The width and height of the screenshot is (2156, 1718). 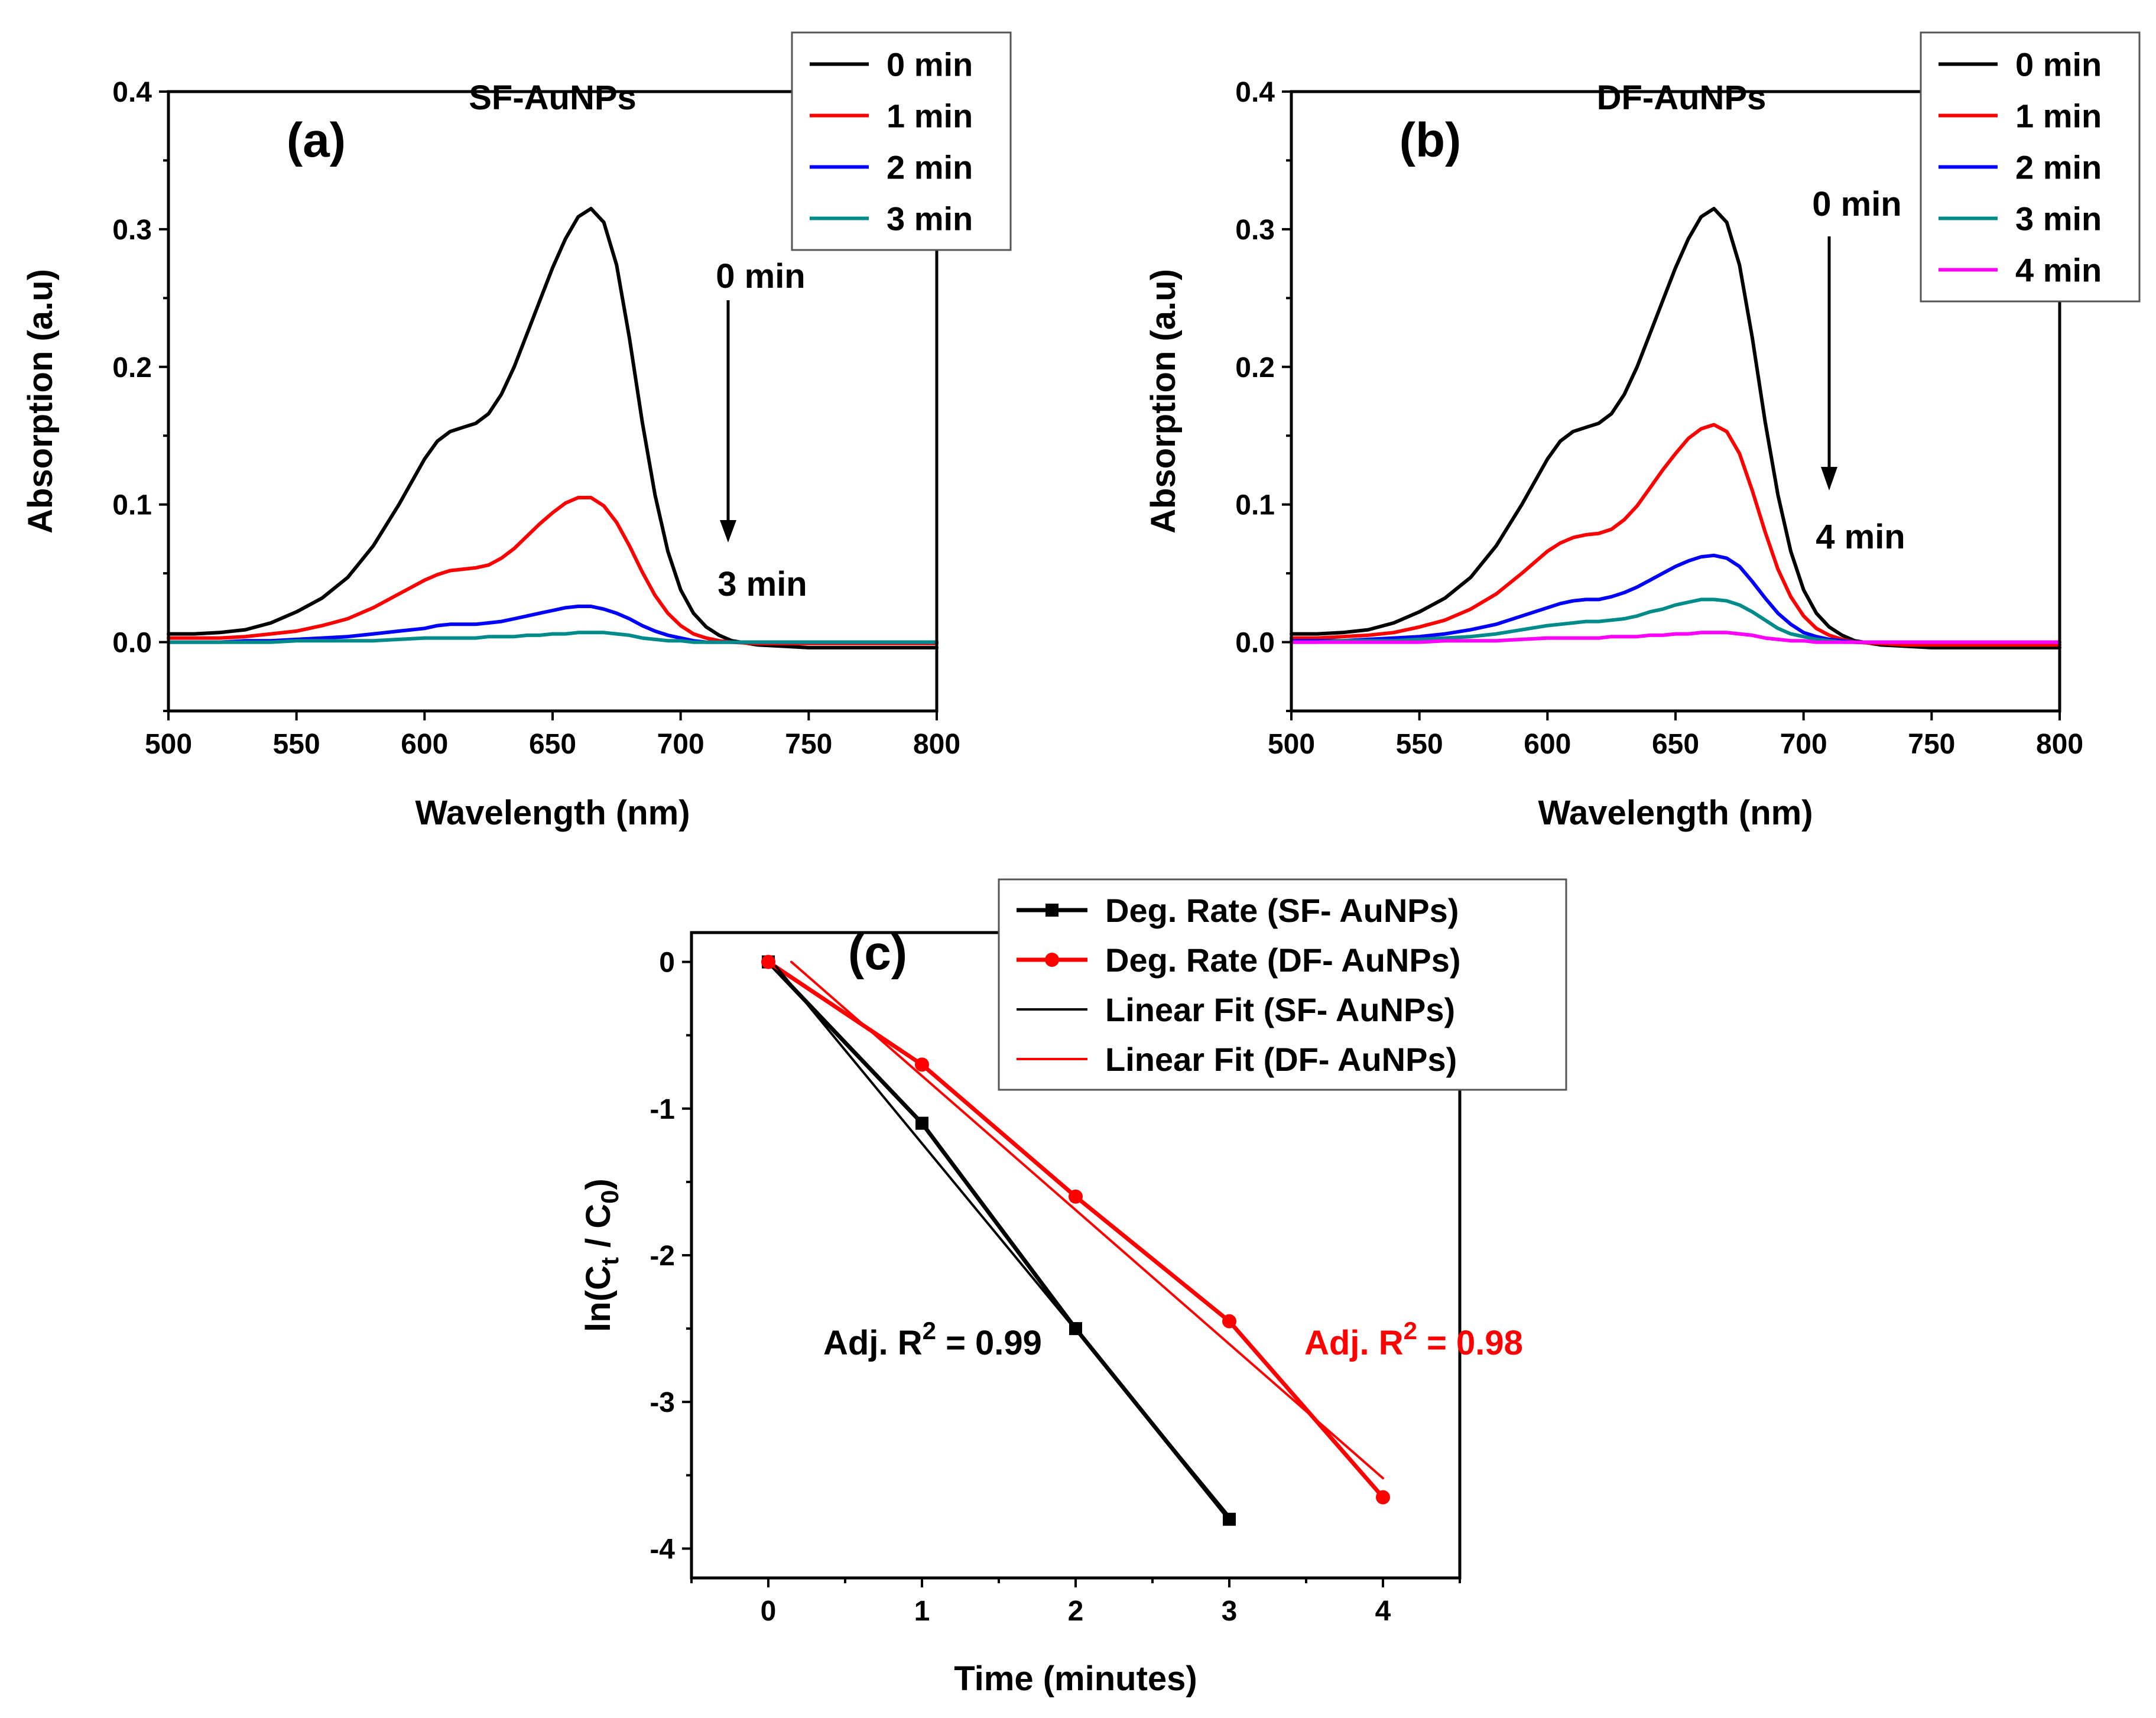 I want to click on panel-b-ylabel: Absorption (a.u), so click(x=1163, y=401).